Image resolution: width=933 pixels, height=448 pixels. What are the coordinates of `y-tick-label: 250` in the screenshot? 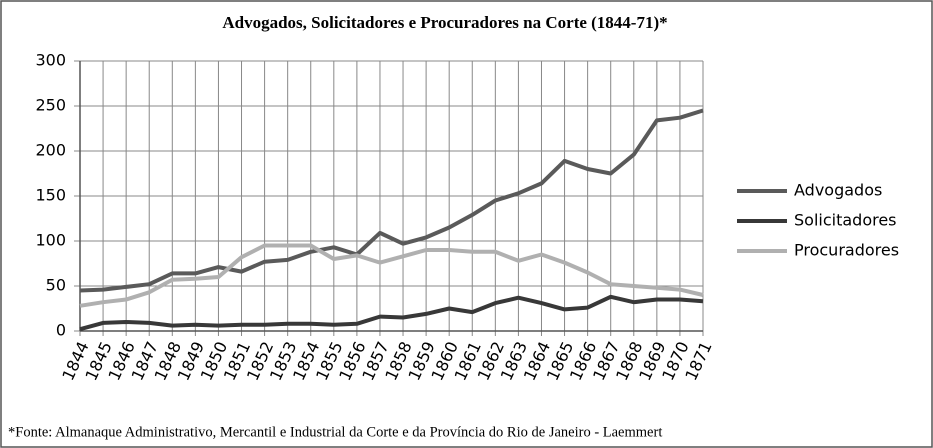 It's located at (50, 105).